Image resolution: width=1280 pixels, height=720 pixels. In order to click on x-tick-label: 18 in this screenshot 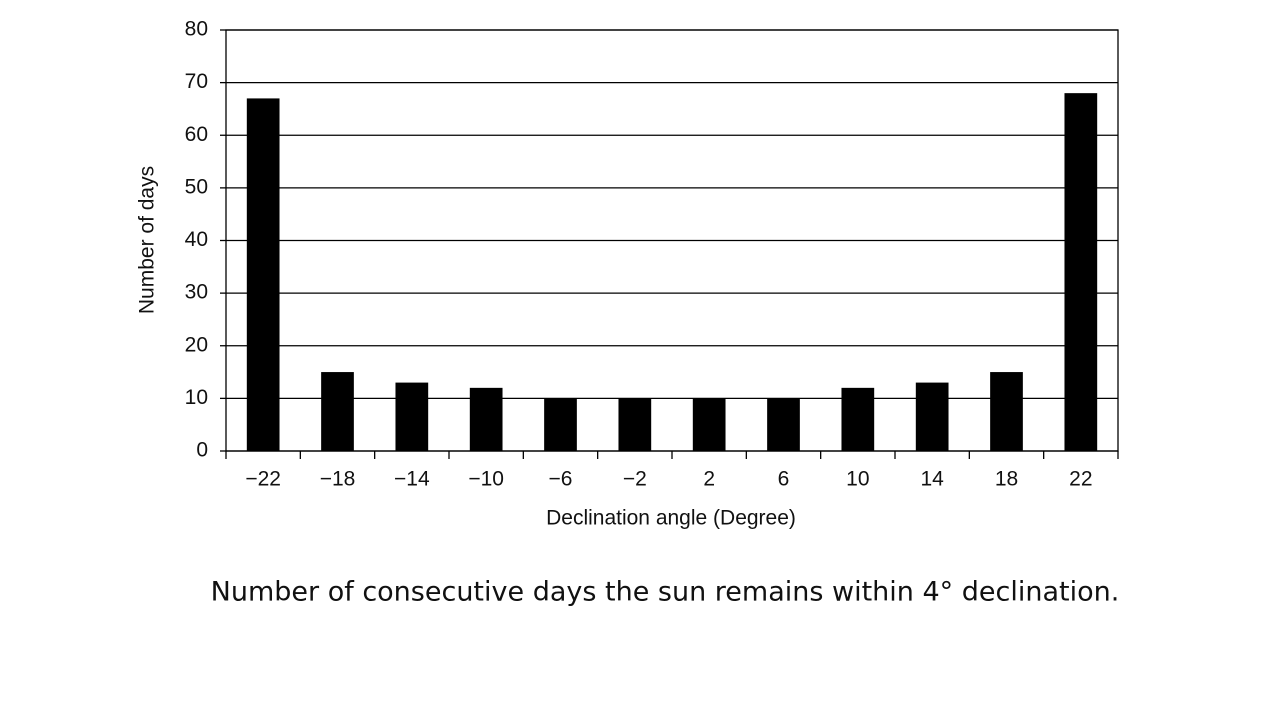, I will do `click(1006, 479)`.